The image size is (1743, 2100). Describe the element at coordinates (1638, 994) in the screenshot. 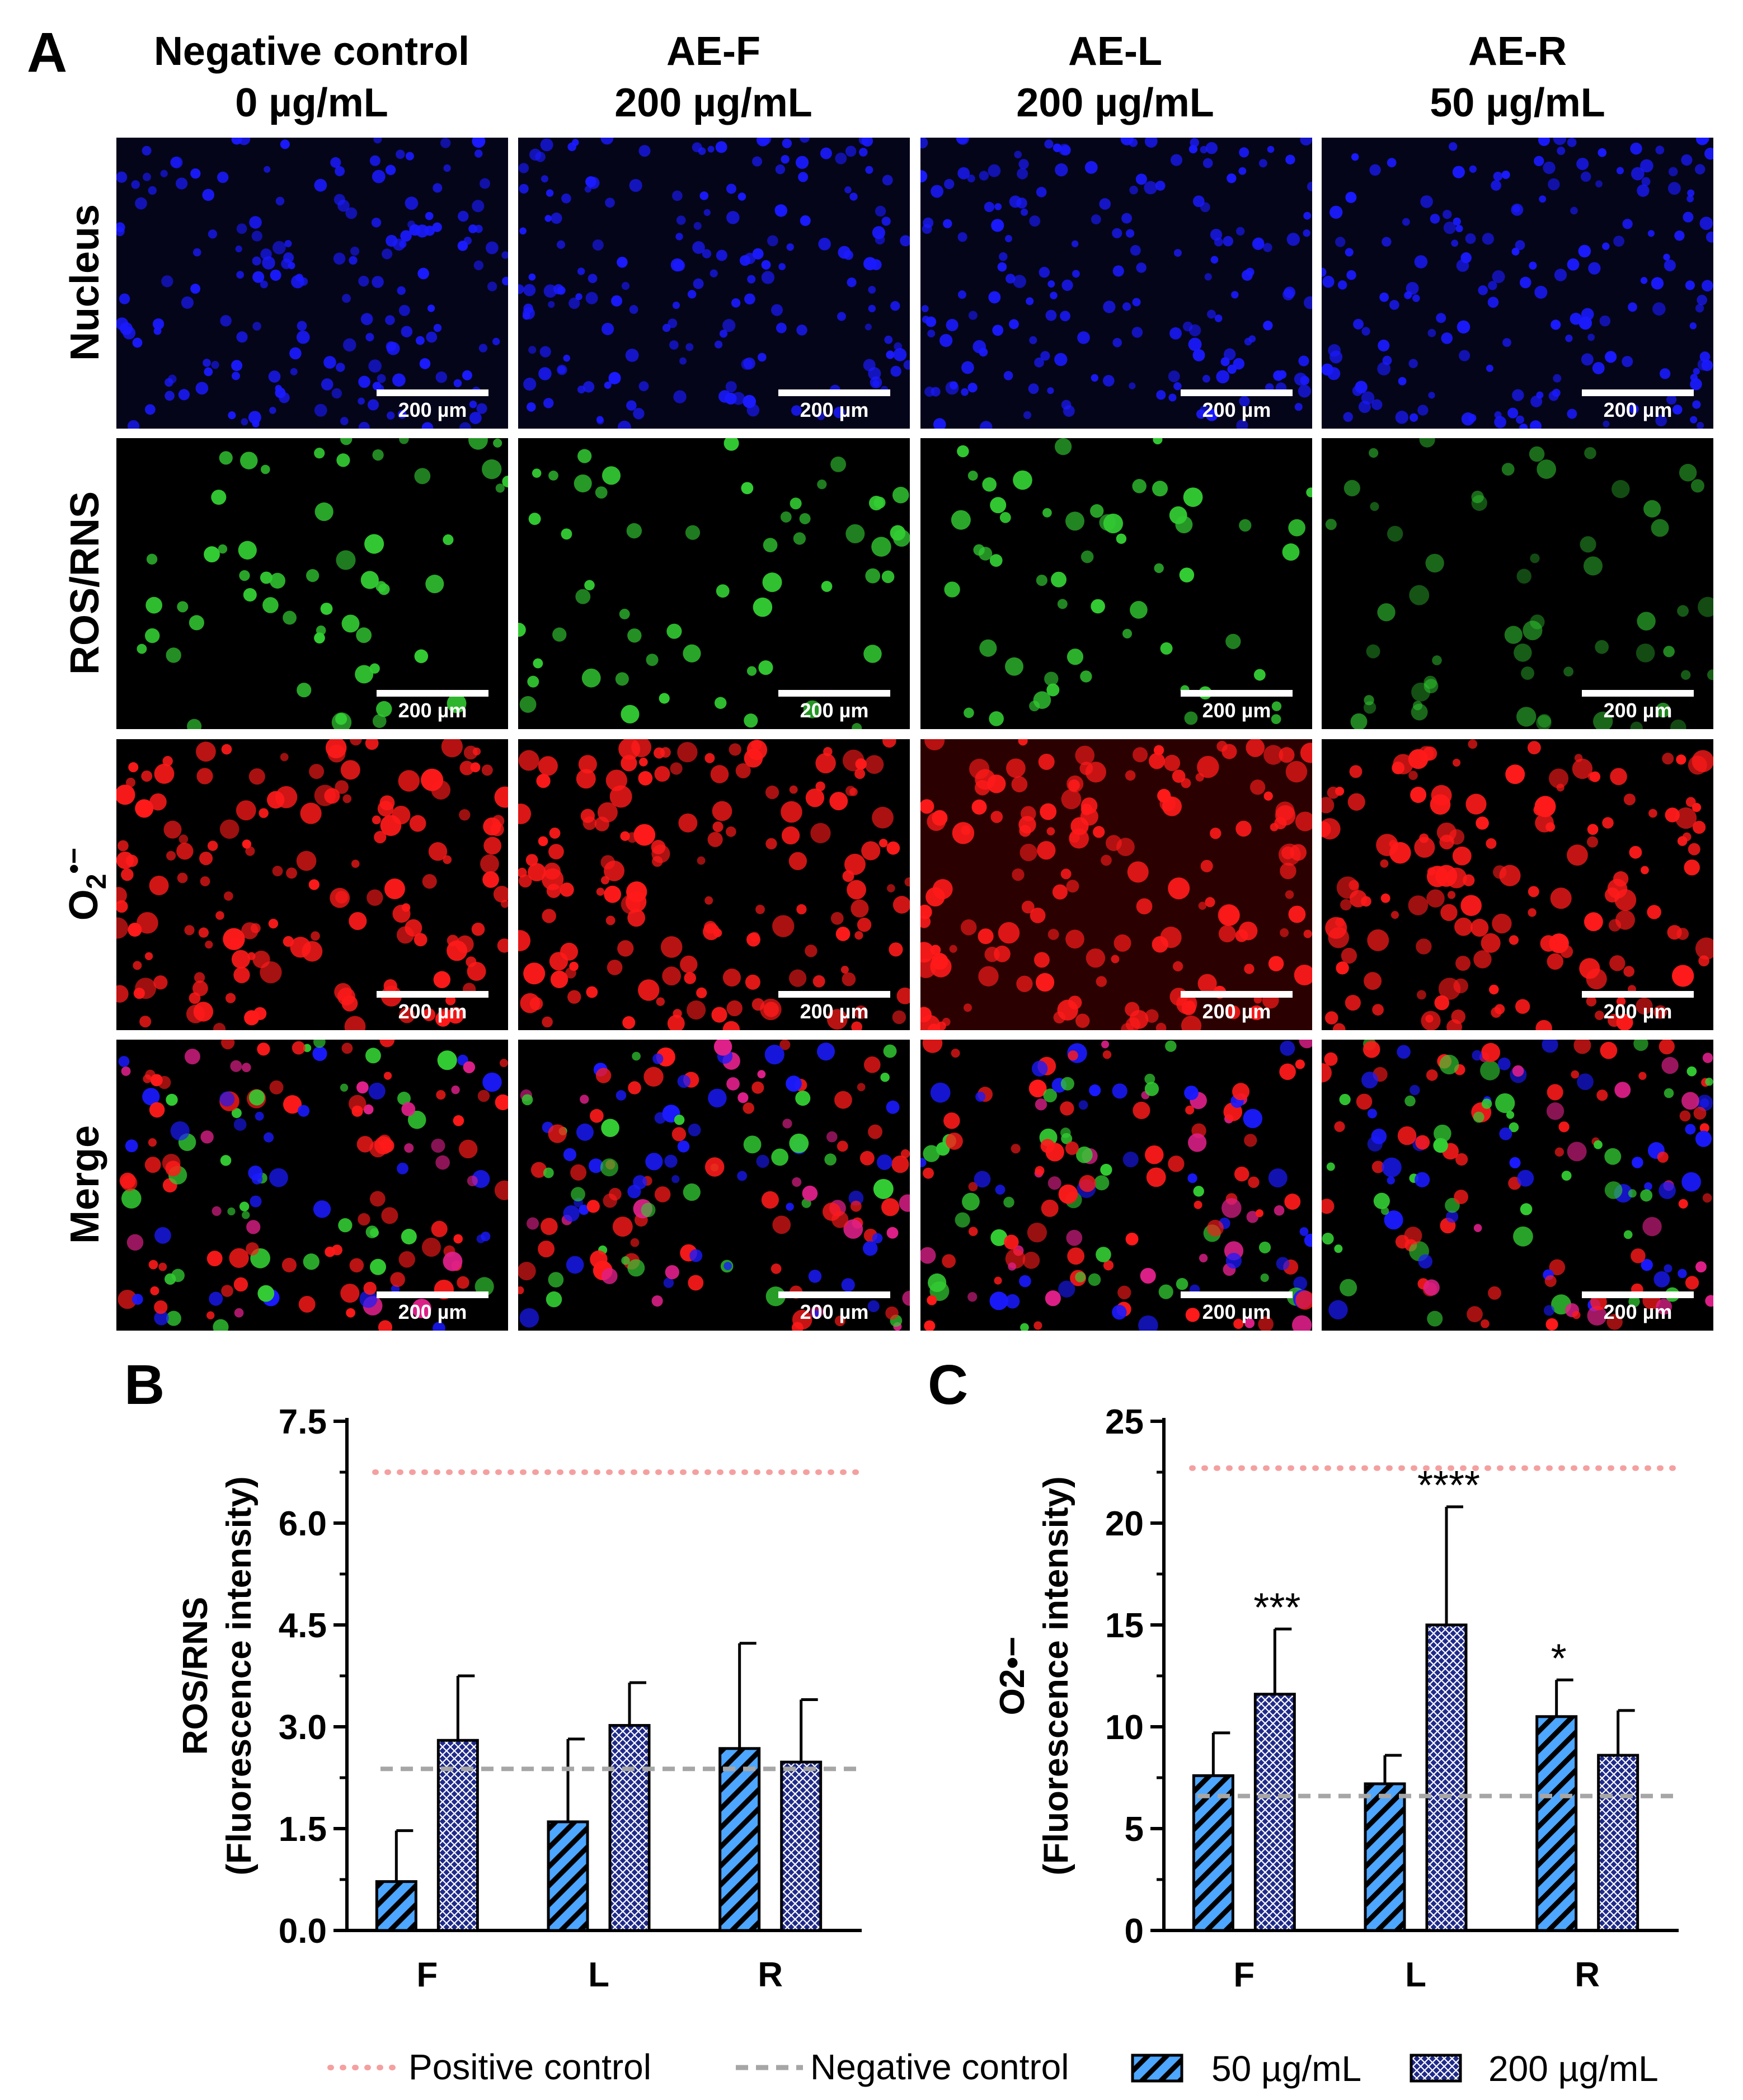

I see `scale-bar` at that location.